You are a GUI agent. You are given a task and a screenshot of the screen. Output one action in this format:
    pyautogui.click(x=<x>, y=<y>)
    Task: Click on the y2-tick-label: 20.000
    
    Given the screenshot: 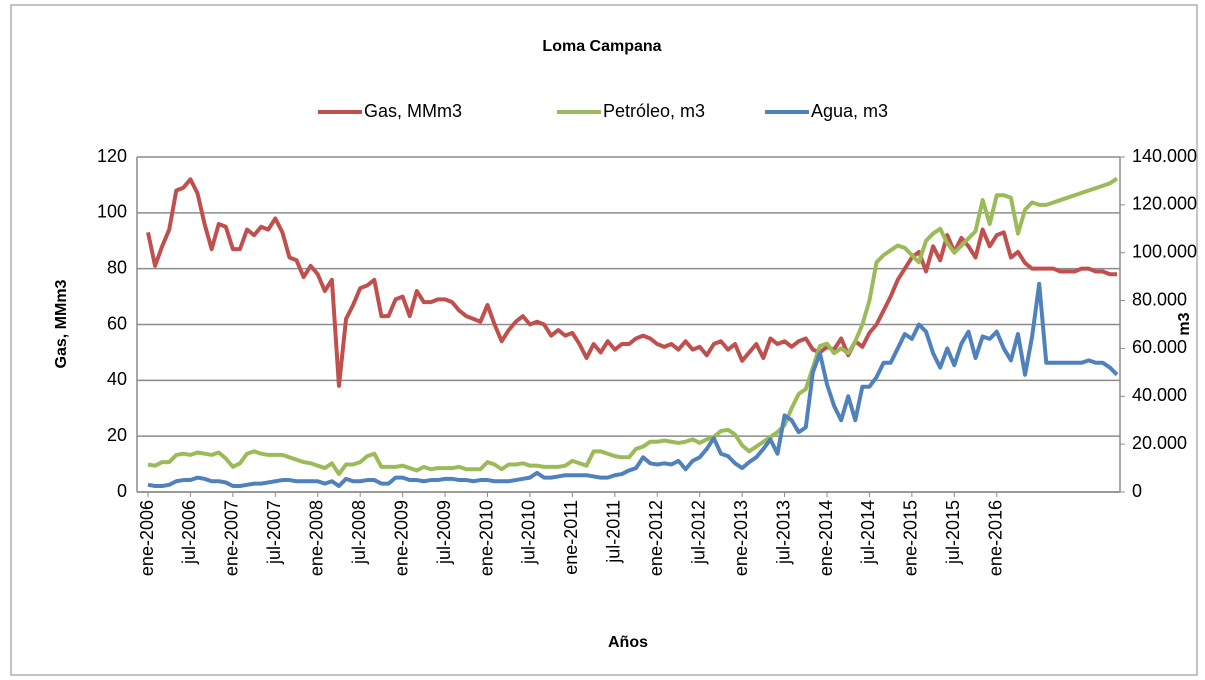 What is the action you would take?
    pyautogui.click(x=1159, y=443)
    